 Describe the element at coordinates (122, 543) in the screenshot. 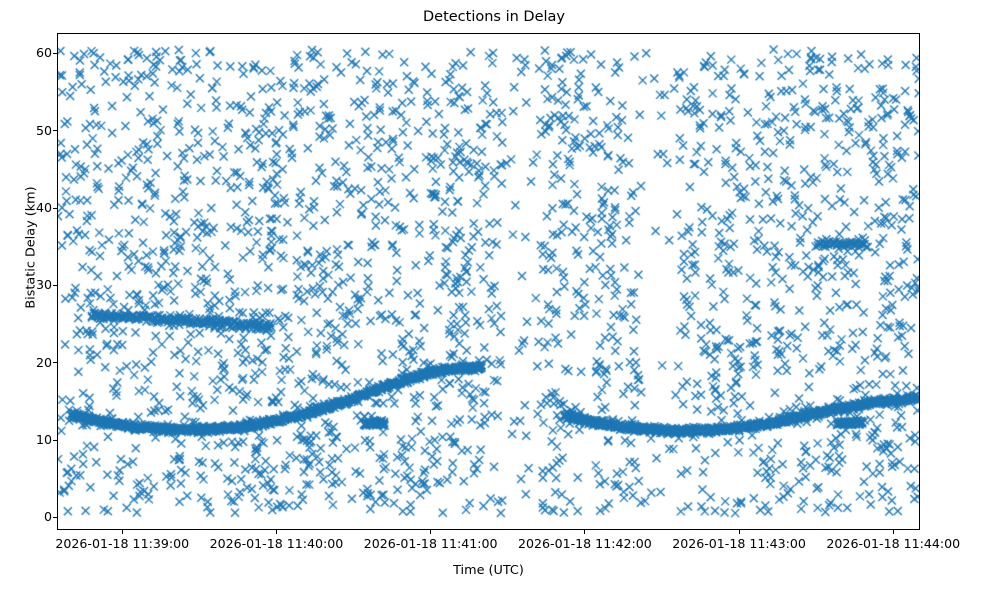

I see `x-tick-label: 2026-01-18 11:39:00` at that location.